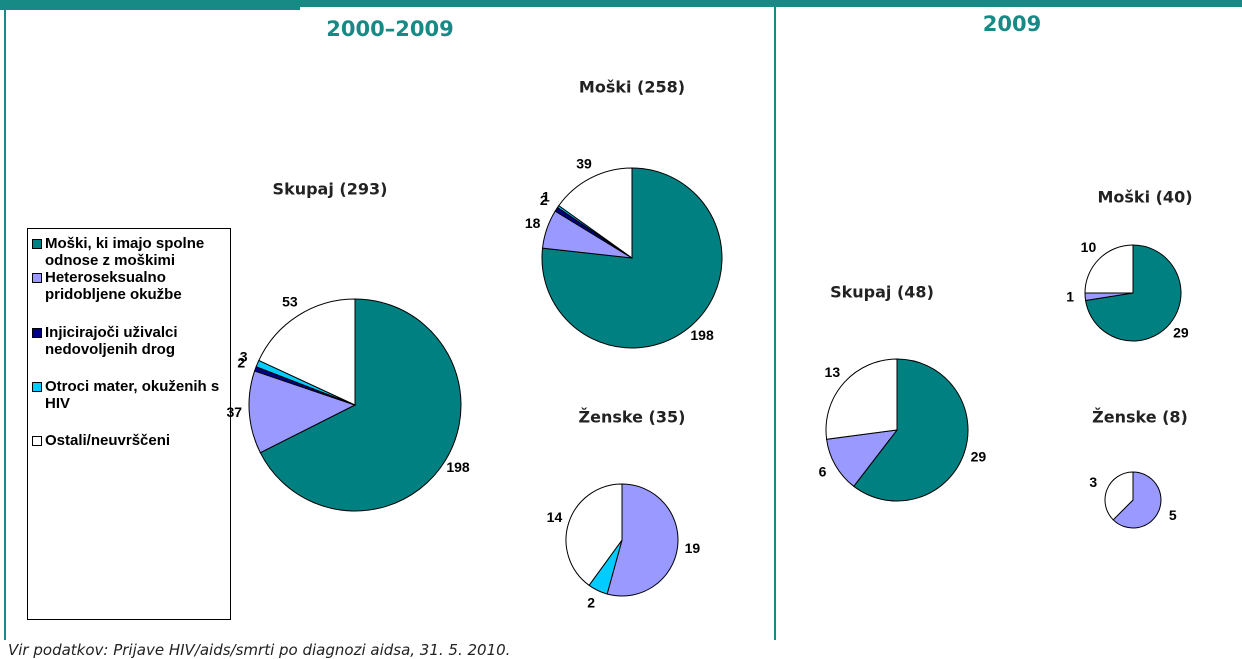  Describe the element at coordinates (584, 163) in the screenshot. I see `data-label: 39` at that location.